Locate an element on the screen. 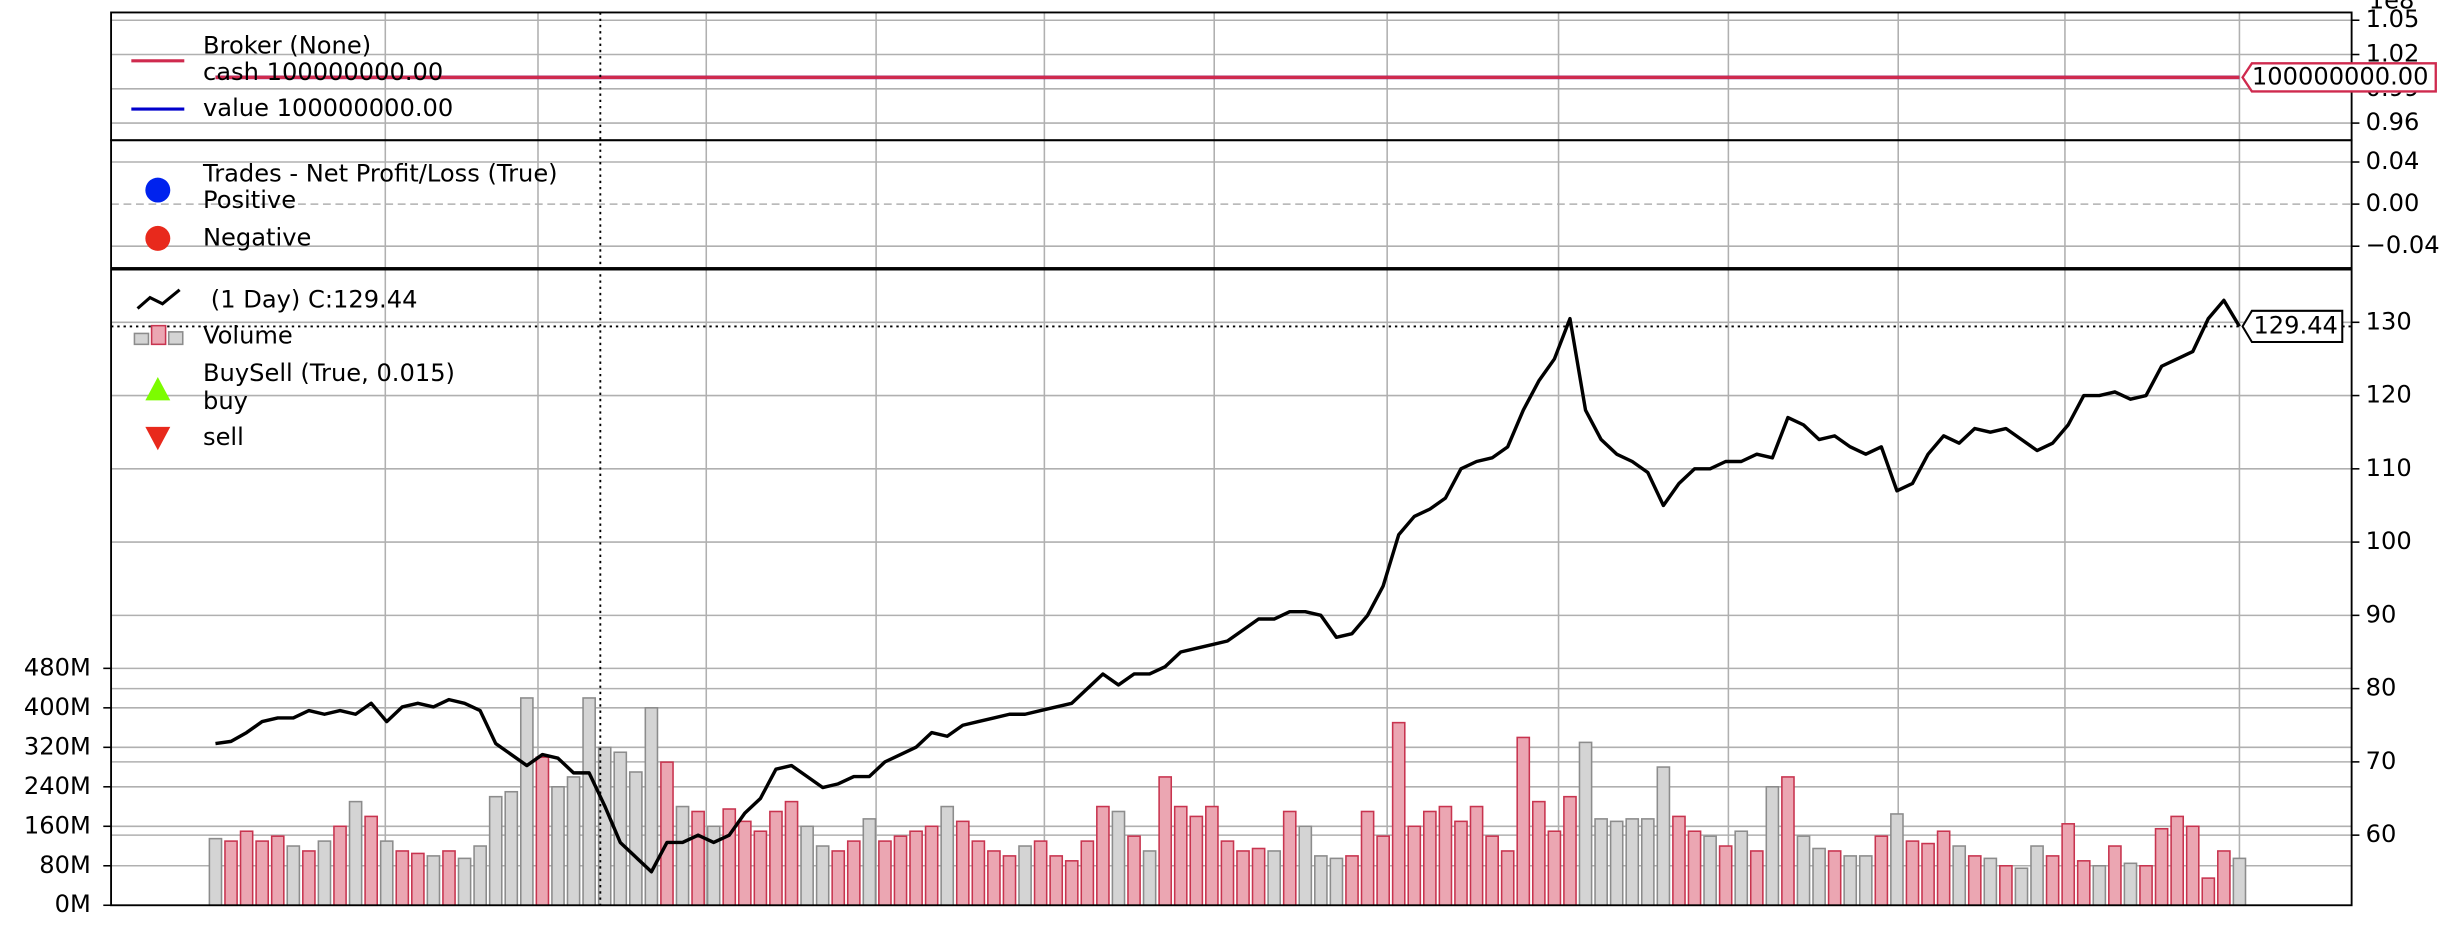 The image size is (2444, 952). legend-label: Positive is located at coordinates (249, 200).